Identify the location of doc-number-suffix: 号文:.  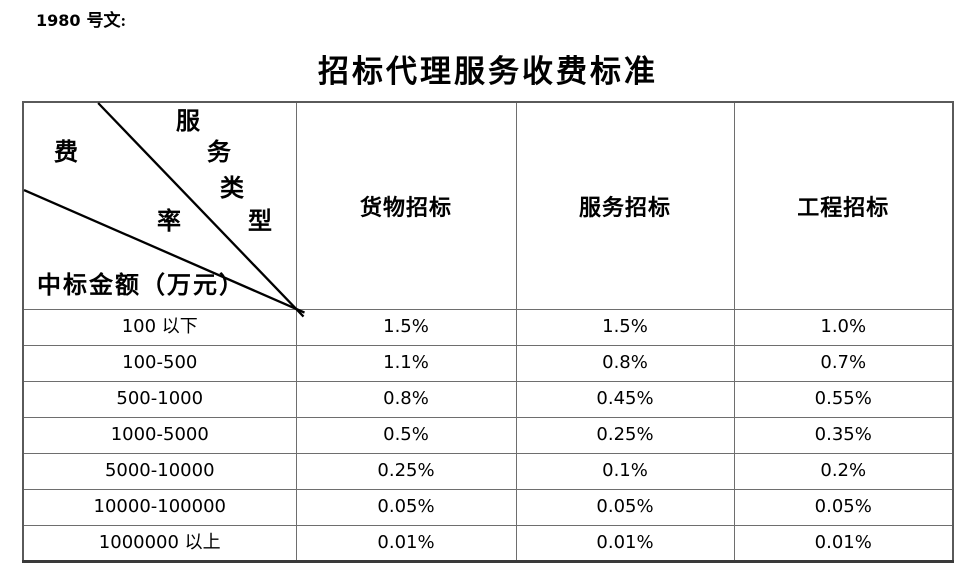
(106, 20).